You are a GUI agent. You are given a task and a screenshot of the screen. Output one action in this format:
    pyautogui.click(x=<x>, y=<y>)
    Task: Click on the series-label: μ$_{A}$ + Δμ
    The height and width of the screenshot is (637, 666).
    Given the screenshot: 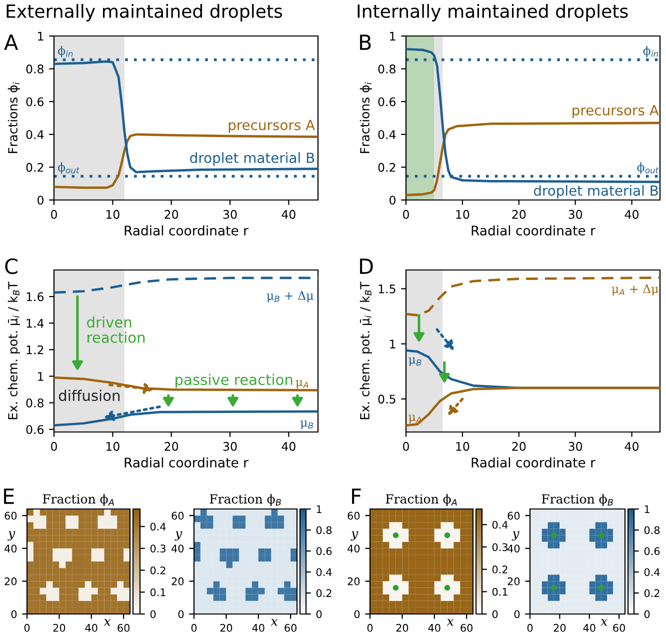 What is the action you would take?
    pyautogui.click(x=635, y=290)
    